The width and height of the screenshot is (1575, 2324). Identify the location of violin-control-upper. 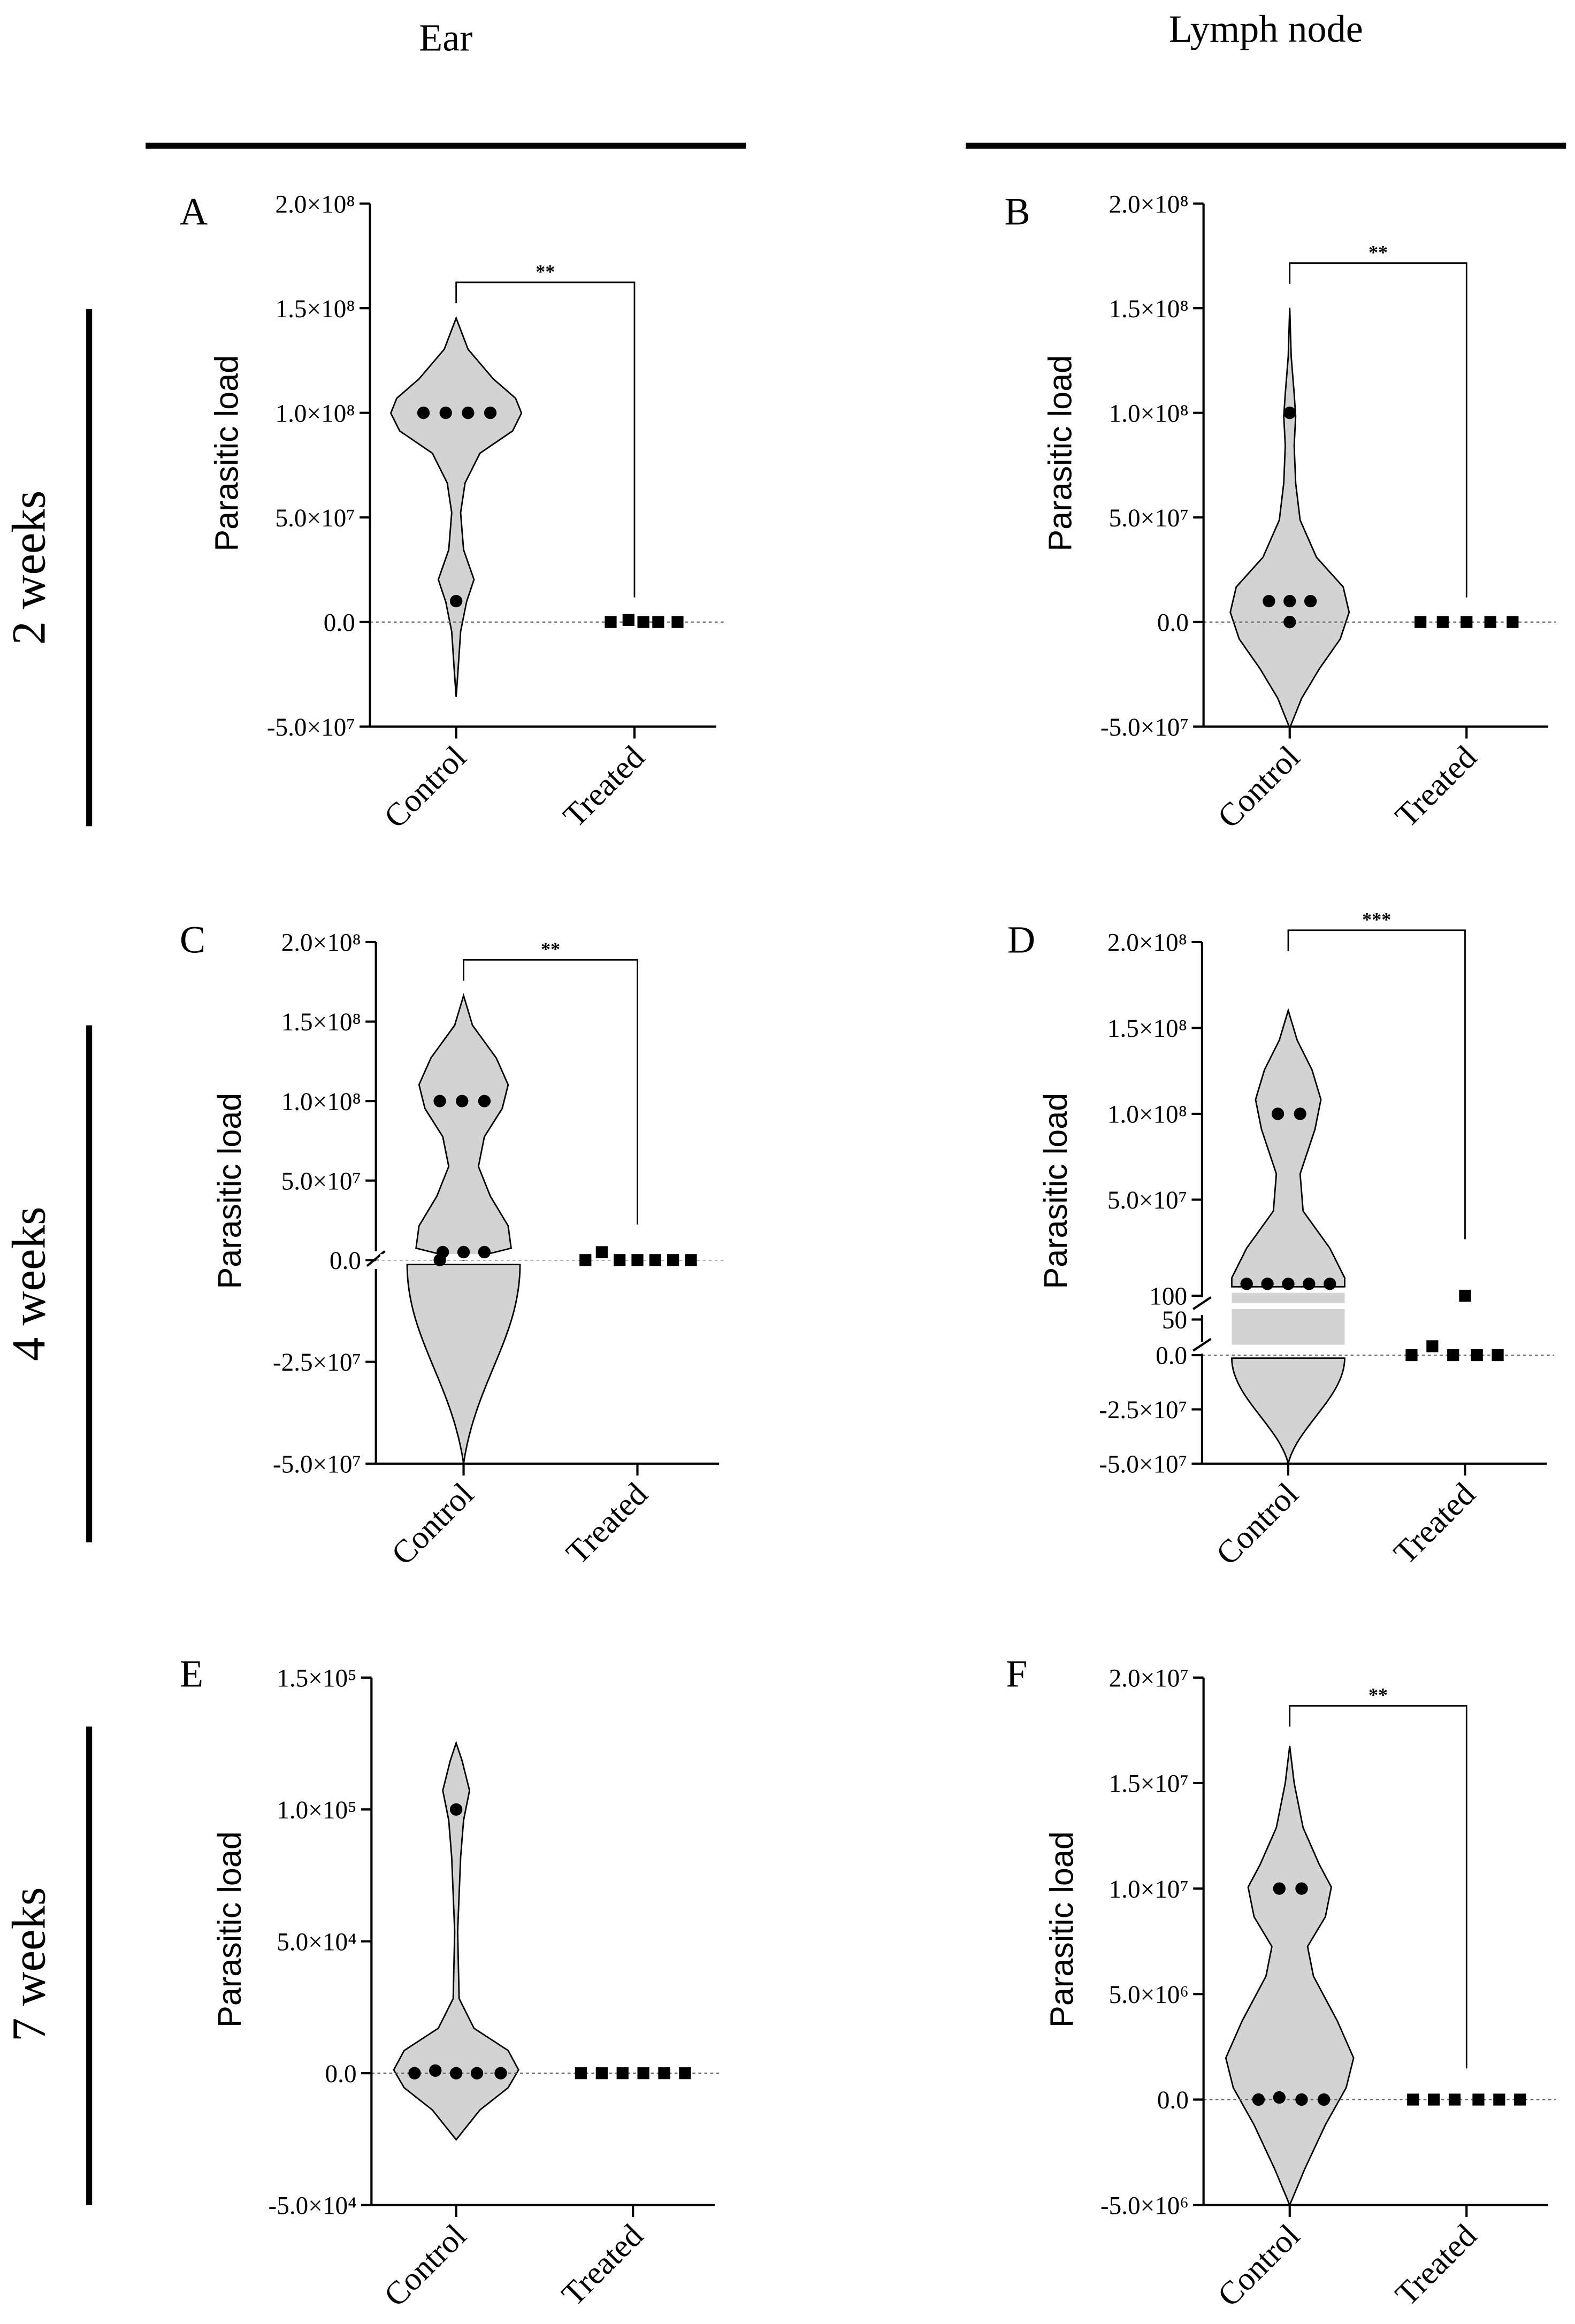
(463, 1127).